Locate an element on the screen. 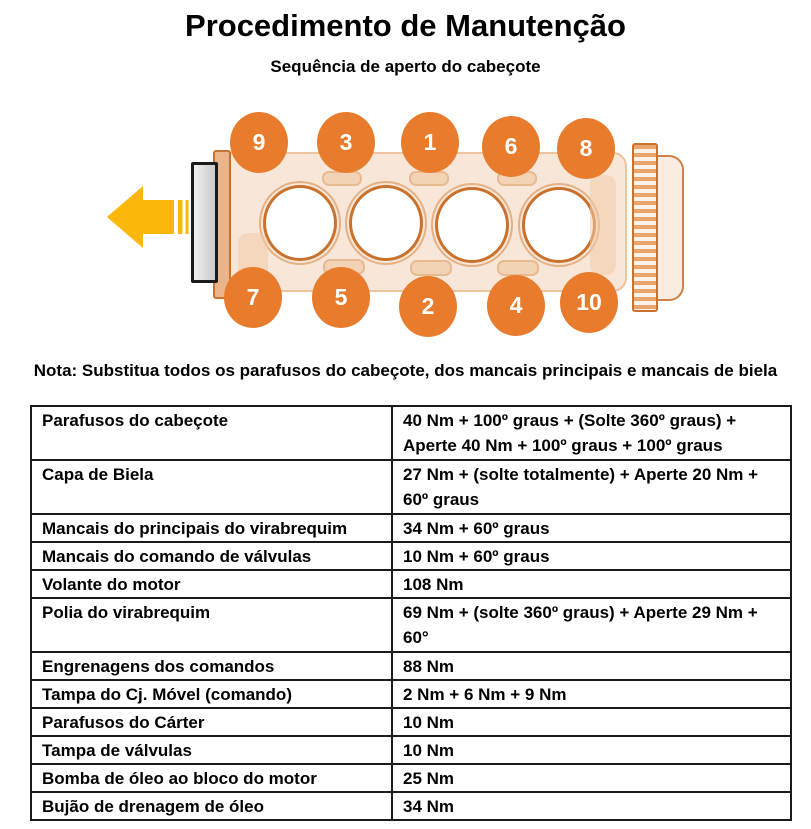 This screenshot has width=811, height=829. component-cell: Volante do motor is located at coordinates (211, 584).